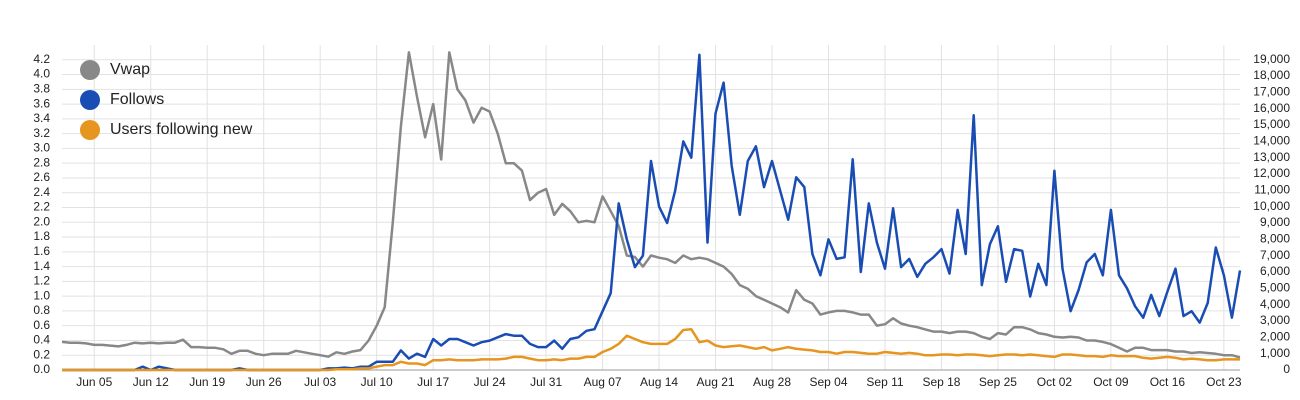 The height and width of the screenshot is (400, 1300). Describe the element at coordinates (1271, 141) in the screenshot. I see `y2-tick-label: 14,000` at that location.